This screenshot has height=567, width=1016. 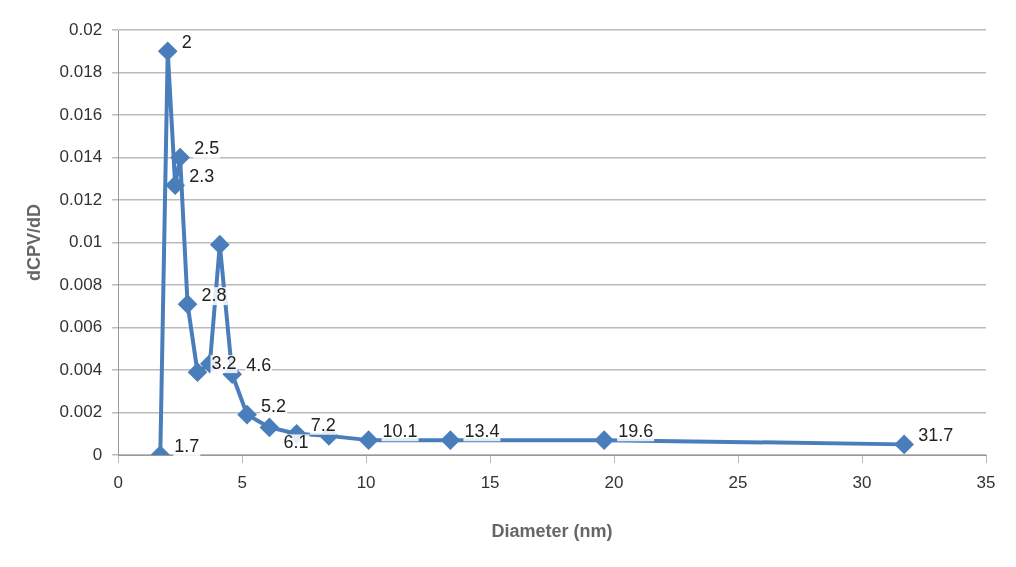 What do you see at coordinates (81, 72) in the screenshot?
I see `y-tick-label: 0.018` at bounding box center [81, 72].